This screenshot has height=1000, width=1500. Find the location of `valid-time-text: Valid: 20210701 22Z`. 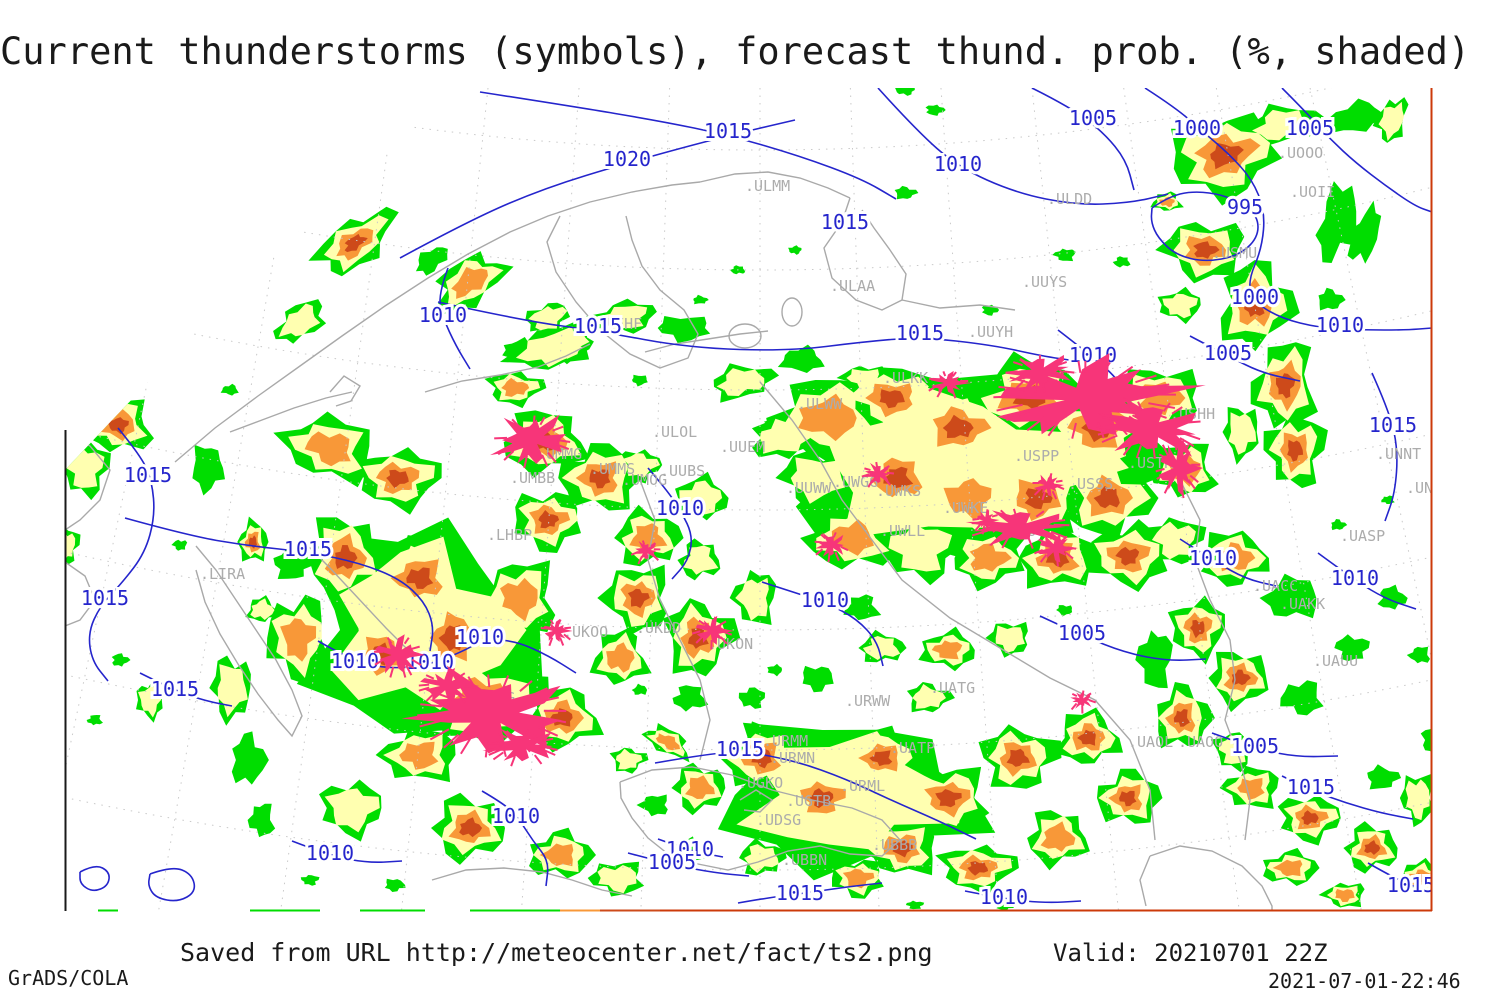

valid-time-text: Valid: 20210701 22Z is located at coordinates (1190, 953).